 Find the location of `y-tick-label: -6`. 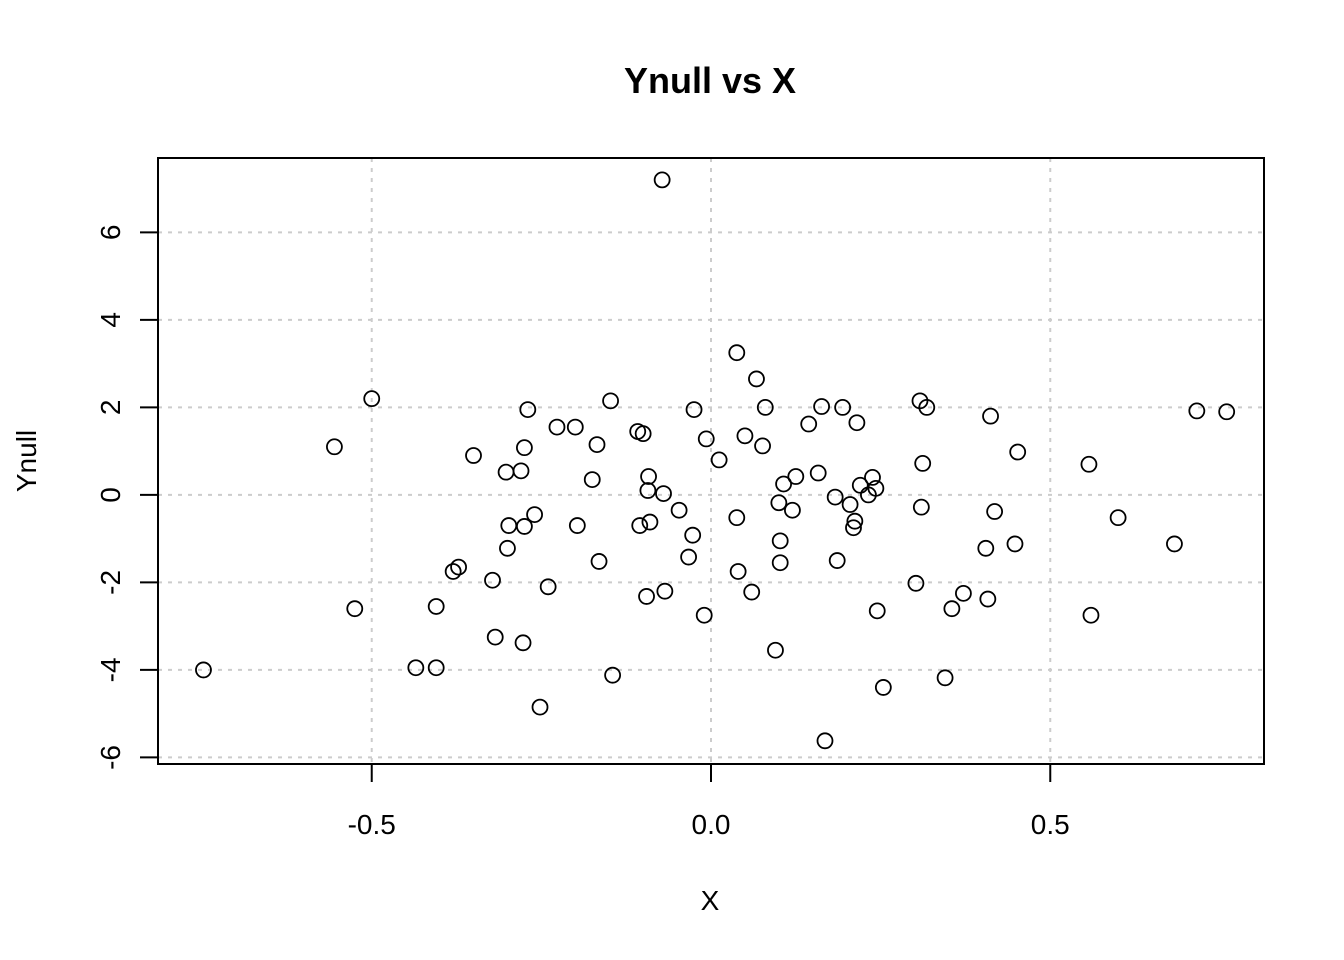

y-tick-label: -6 is located at coordinates (110, 757).